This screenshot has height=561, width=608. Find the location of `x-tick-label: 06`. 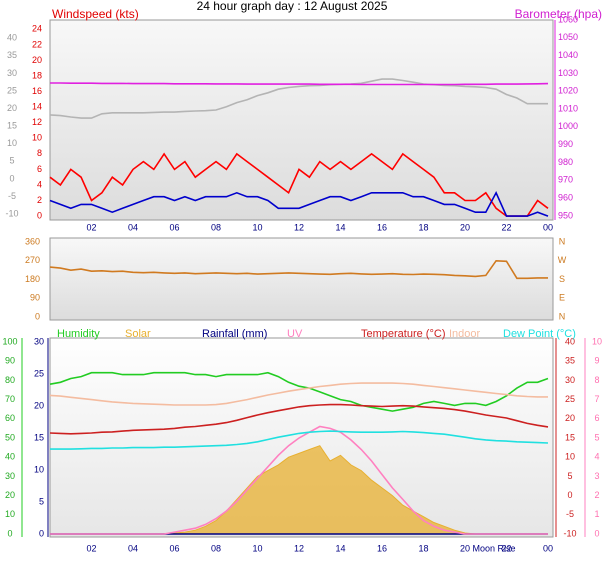

x-tick-label: 06 is located at coordinates (174, 227).